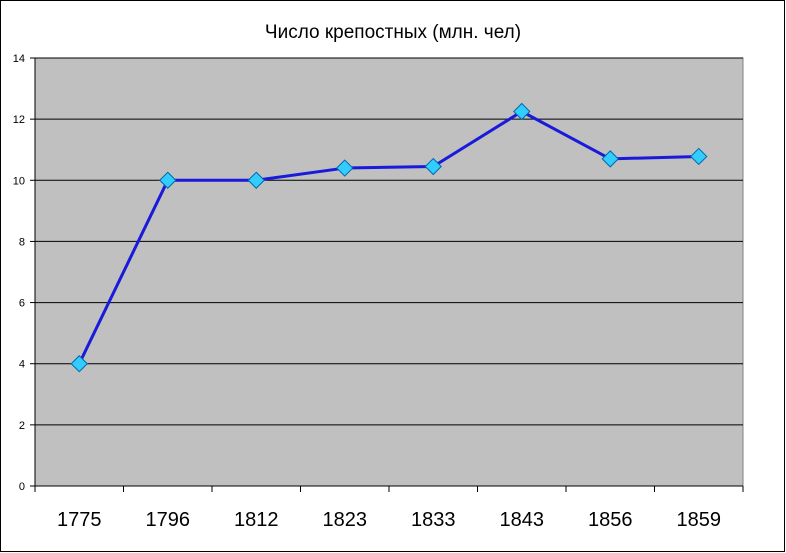  I want to click on chart-title: Число крепостных (млн. чел), so click(393, 32).